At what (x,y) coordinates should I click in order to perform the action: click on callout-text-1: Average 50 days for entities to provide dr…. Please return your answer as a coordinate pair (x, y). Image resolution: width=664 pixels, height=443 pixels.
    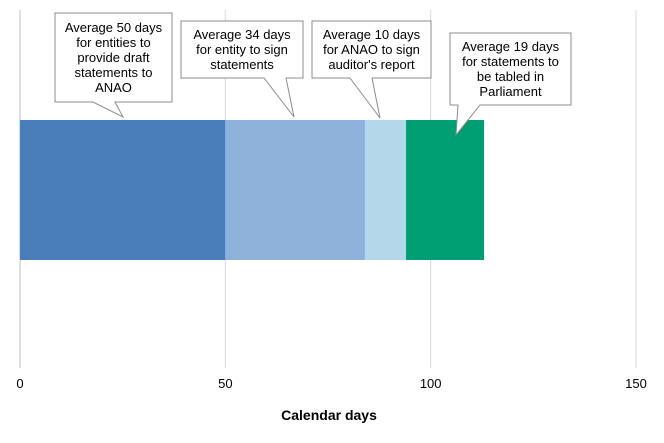
    Looking at the image, I should click on (114, 57).